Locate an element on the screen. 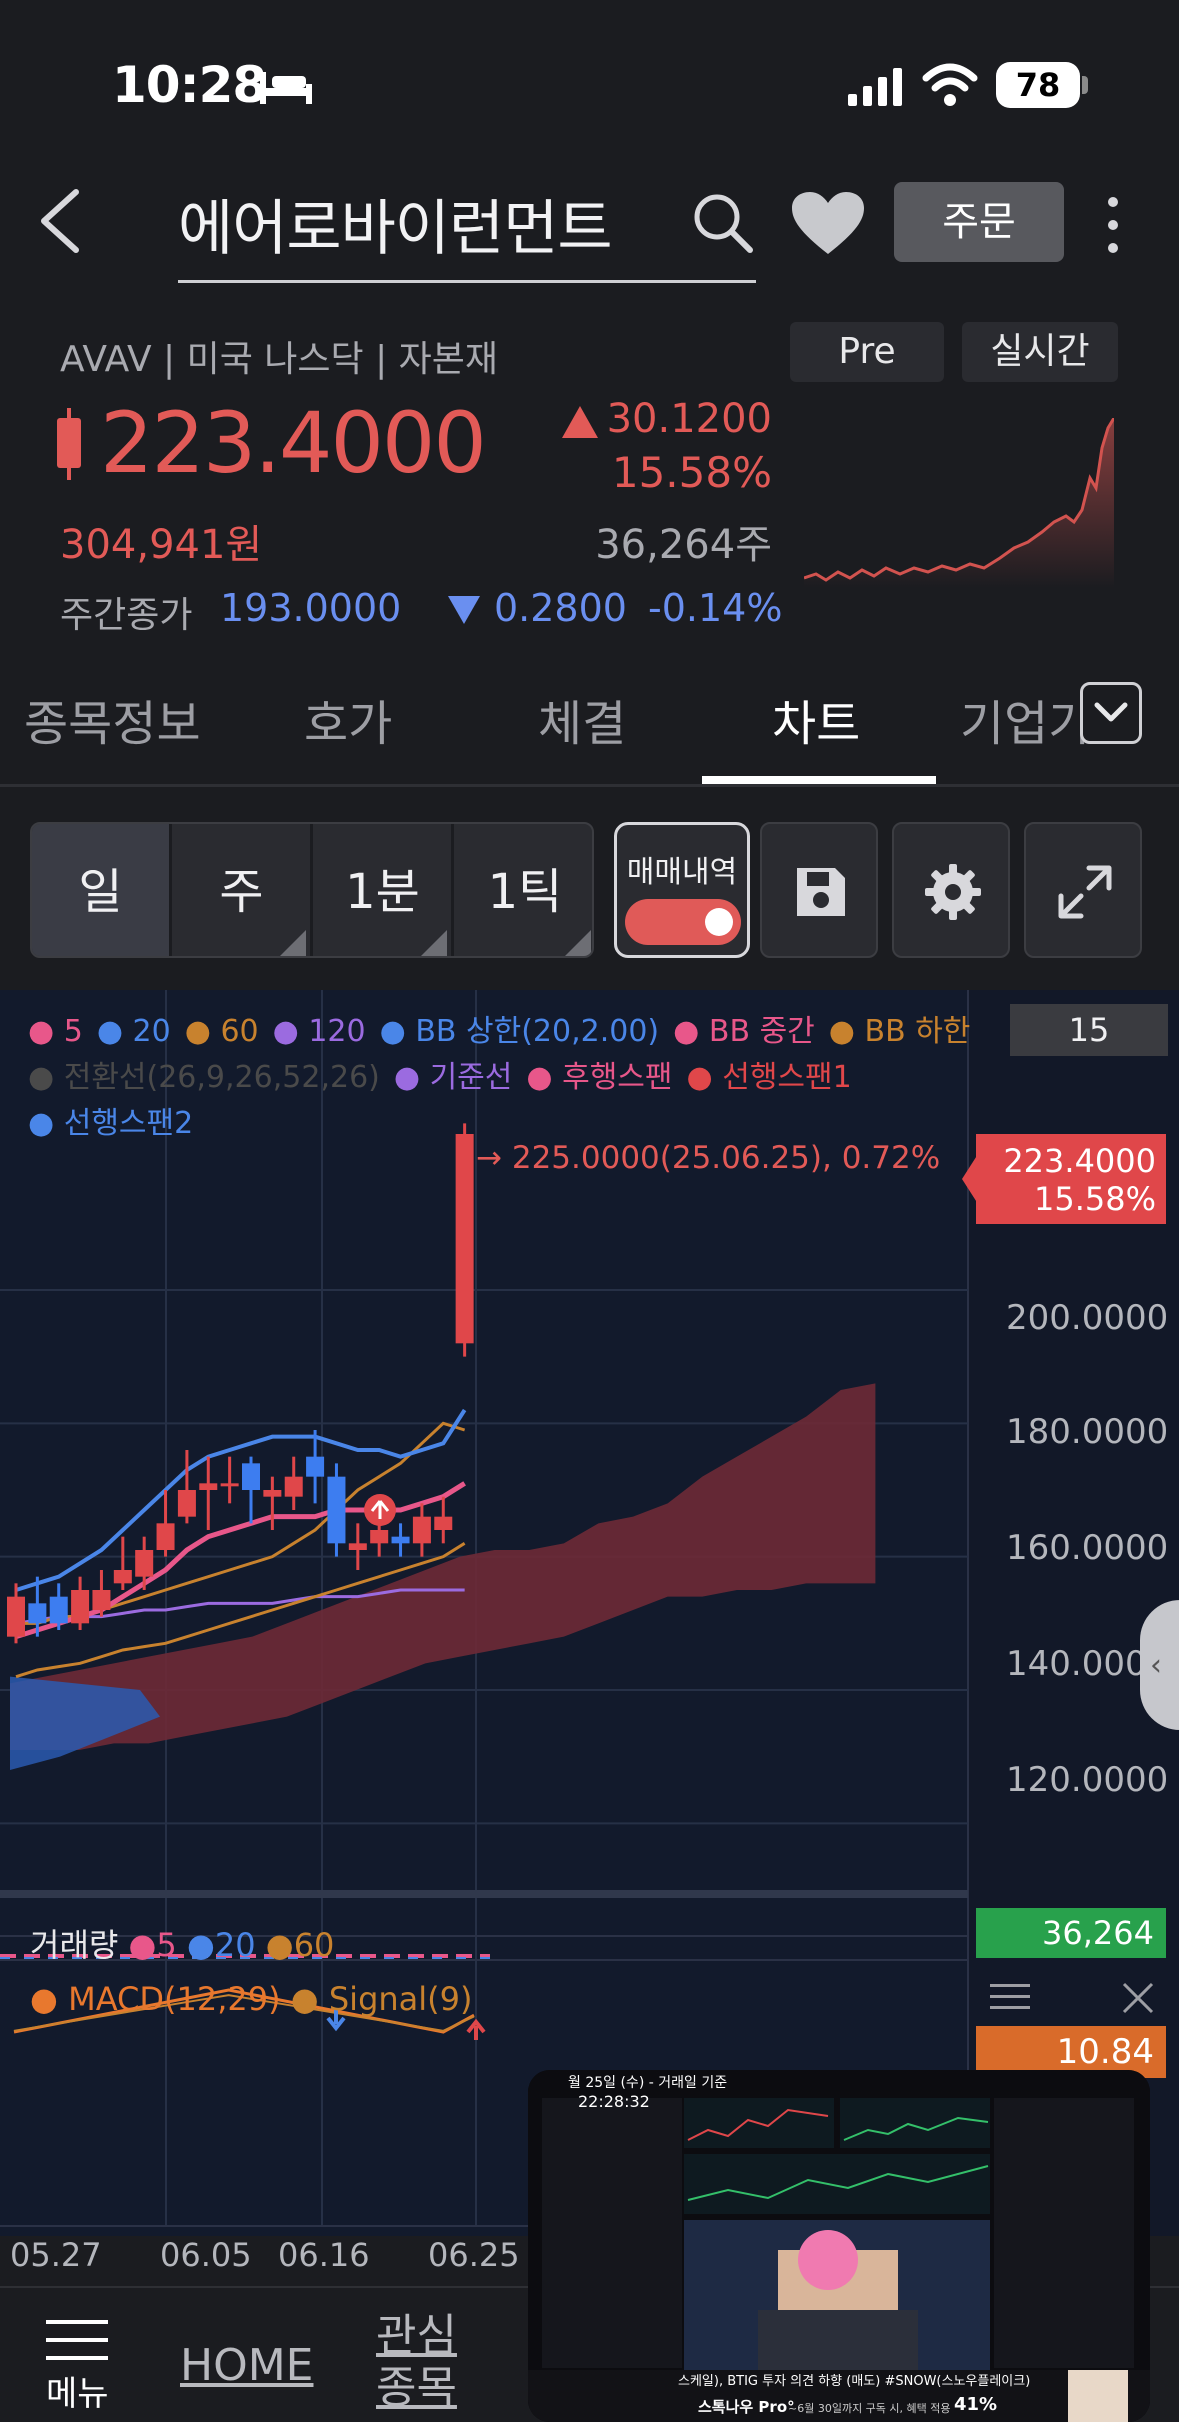  period-1min-button: 1분 is located at coordinates (384, 890).